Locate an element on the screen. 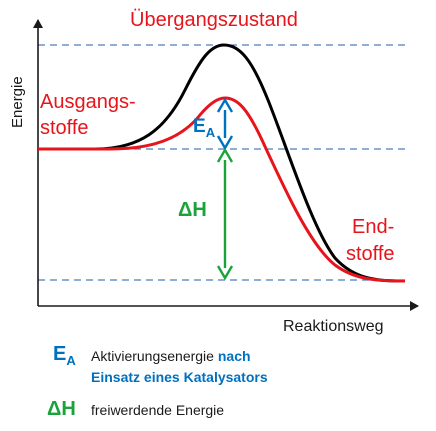  legend-ea-symbol-sub: A is located at coordinates (71, 360).